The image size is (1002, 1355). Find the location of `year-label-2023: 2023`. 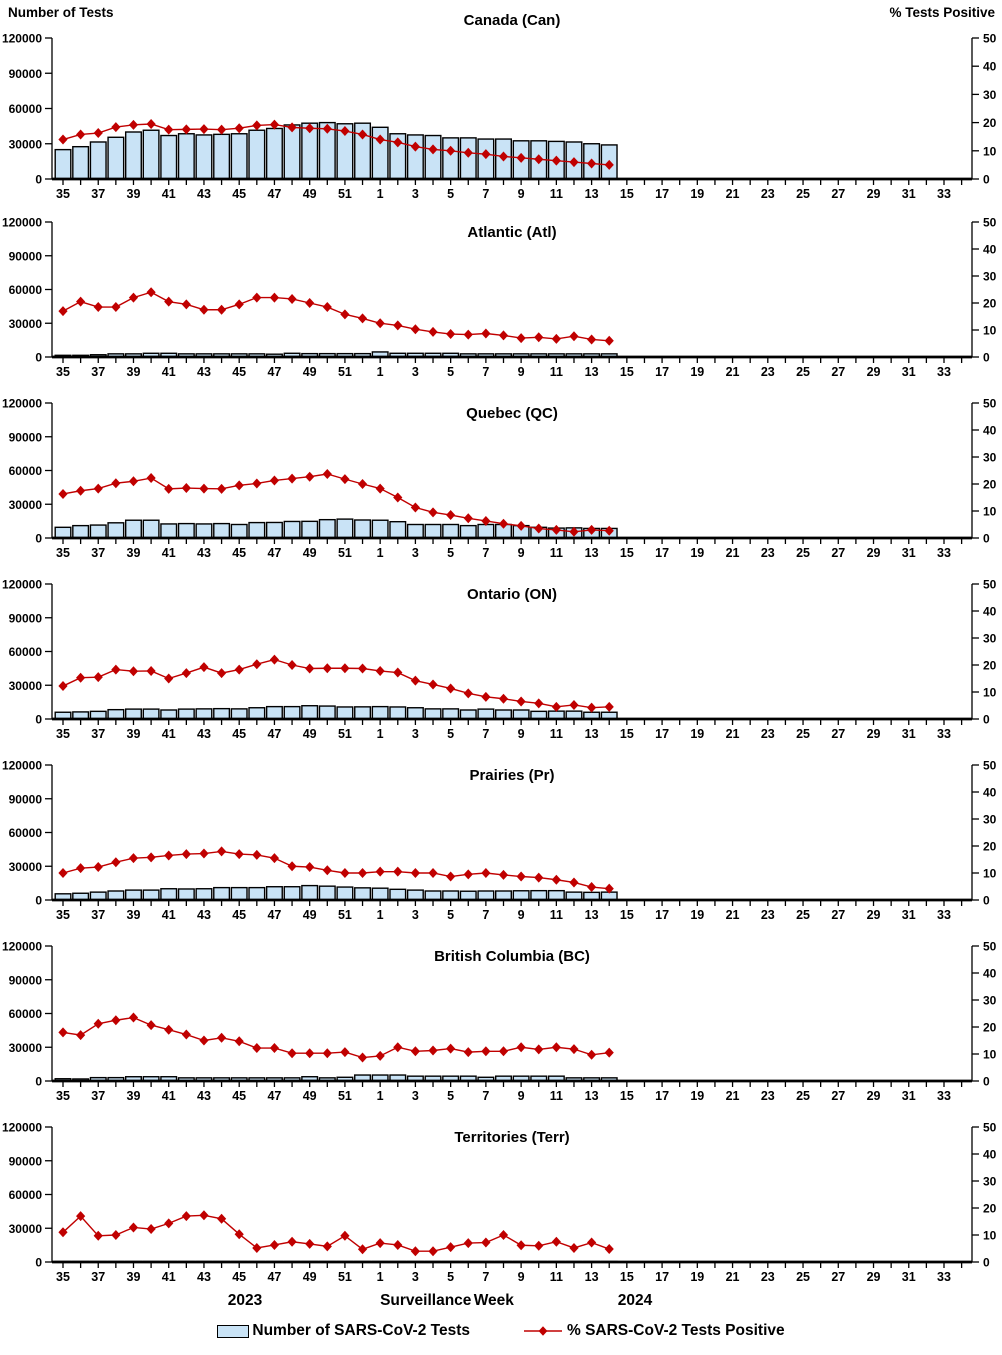

year-label-2023: 2023 is located at coordinates (245, 1300).